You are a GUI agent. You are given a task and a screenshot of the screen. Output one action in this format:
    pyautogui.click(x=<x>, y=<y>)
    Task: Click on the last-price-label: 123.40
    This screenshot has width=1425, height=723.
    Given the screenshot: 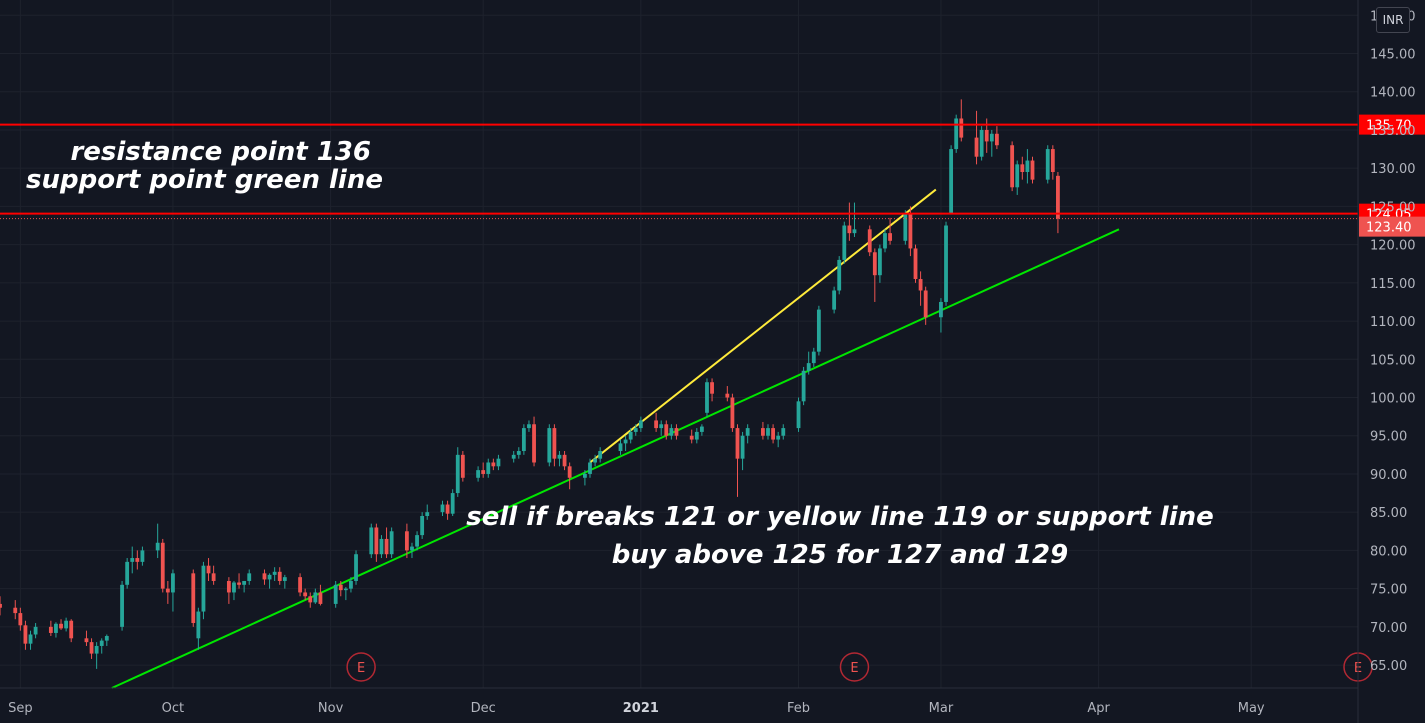 What is the action you would take?
    pyautogui.click(x=1389, y=228)
    